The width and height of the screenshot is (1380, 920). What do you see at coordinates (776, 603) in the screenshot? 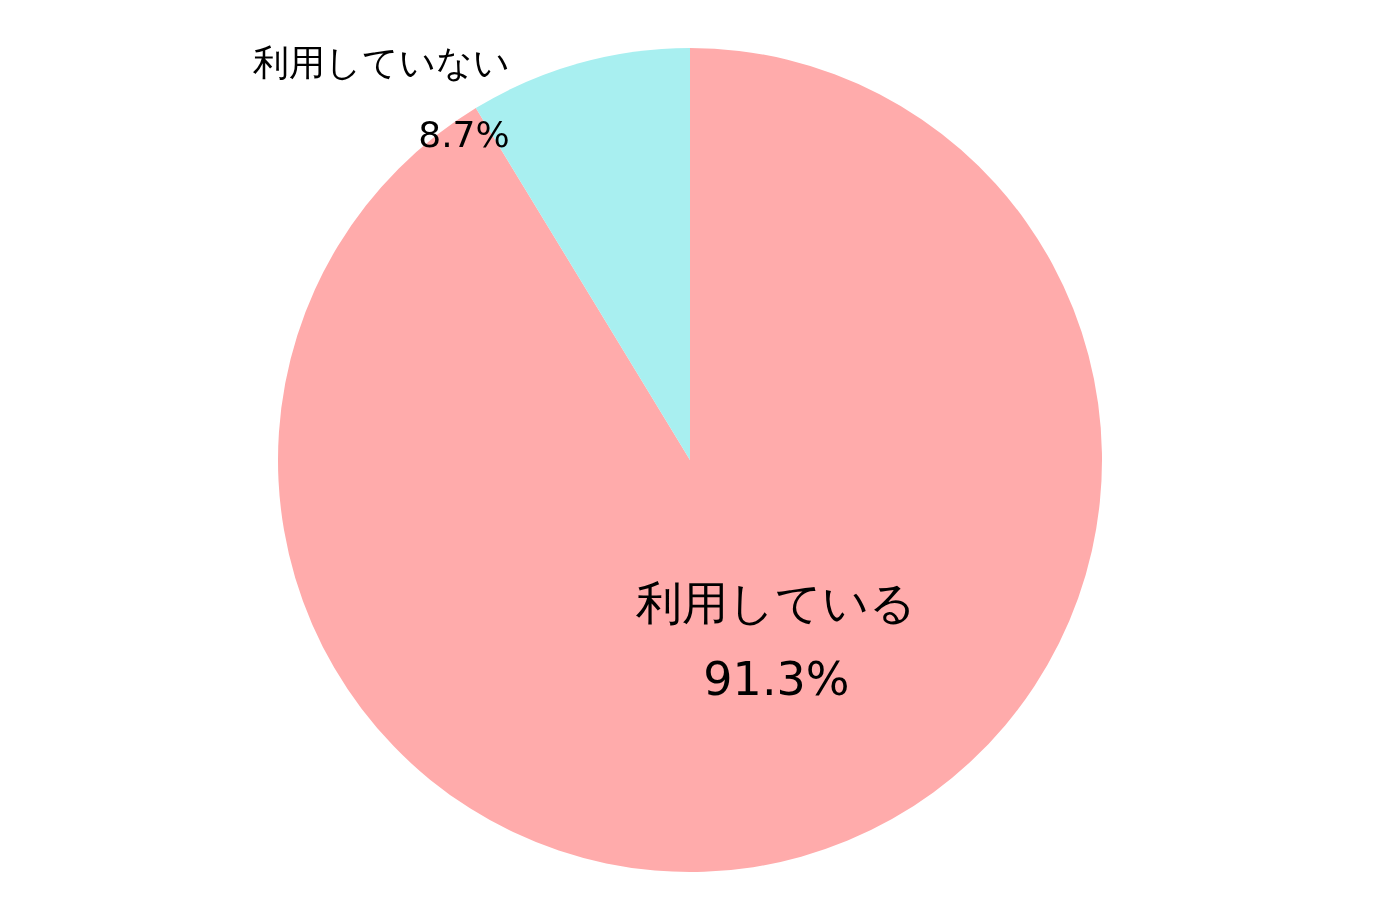
I see `slice-label: 利用している` at bounding box center [776, 603].